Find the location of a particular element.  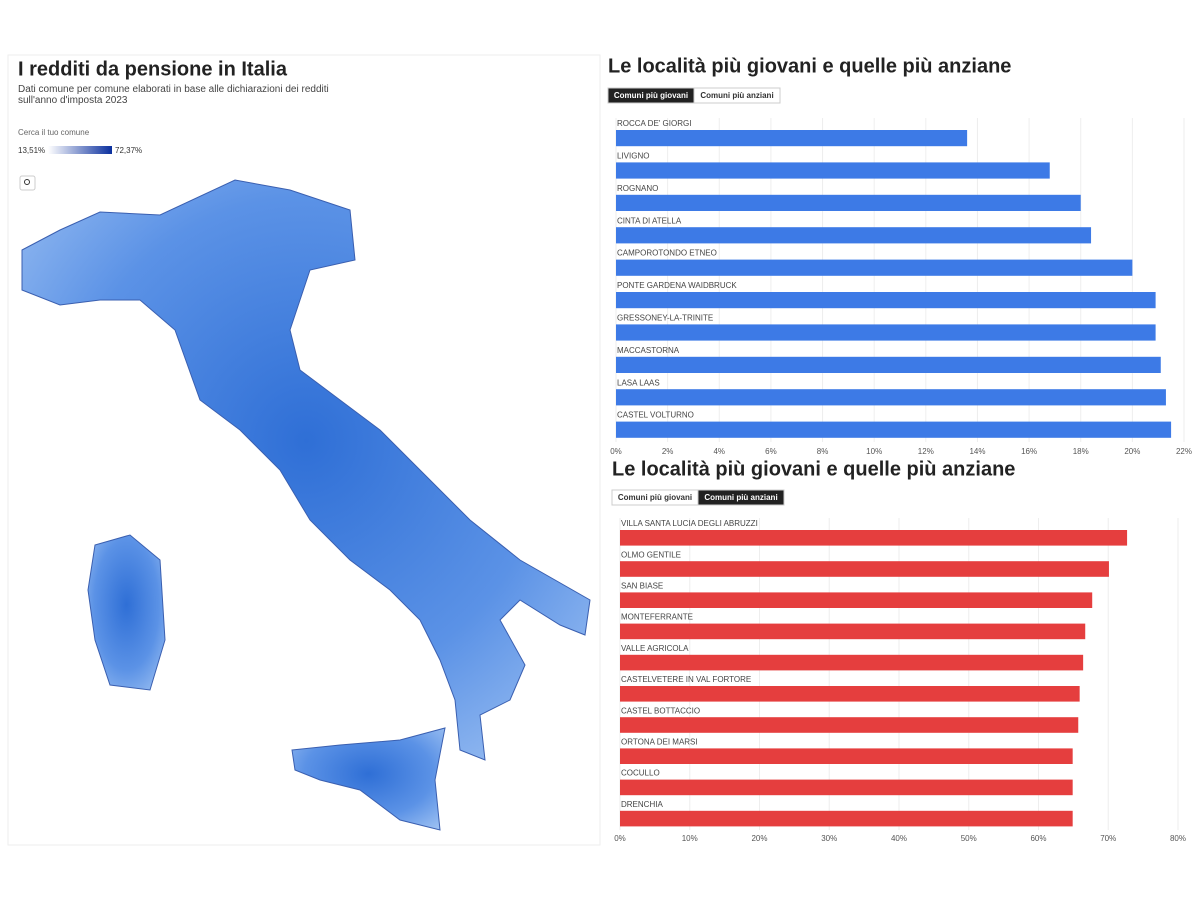

x-tick-label: 2% is located at coordinates (668, 451).